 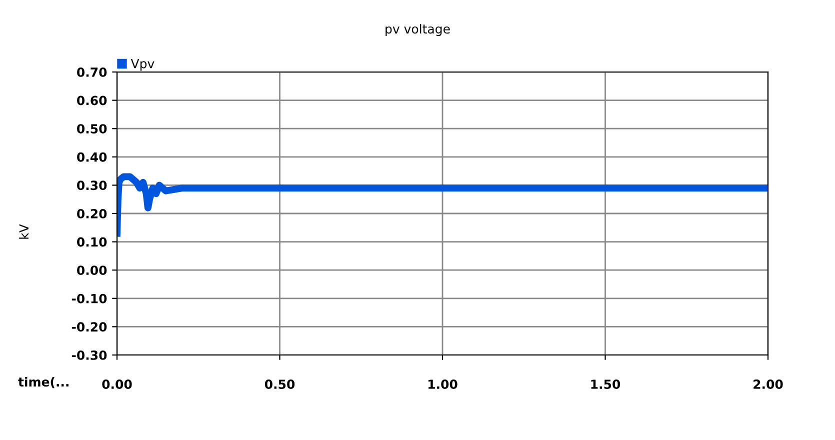 I want to click on y-tick-label: -0.10, so click(x=89, y=299).